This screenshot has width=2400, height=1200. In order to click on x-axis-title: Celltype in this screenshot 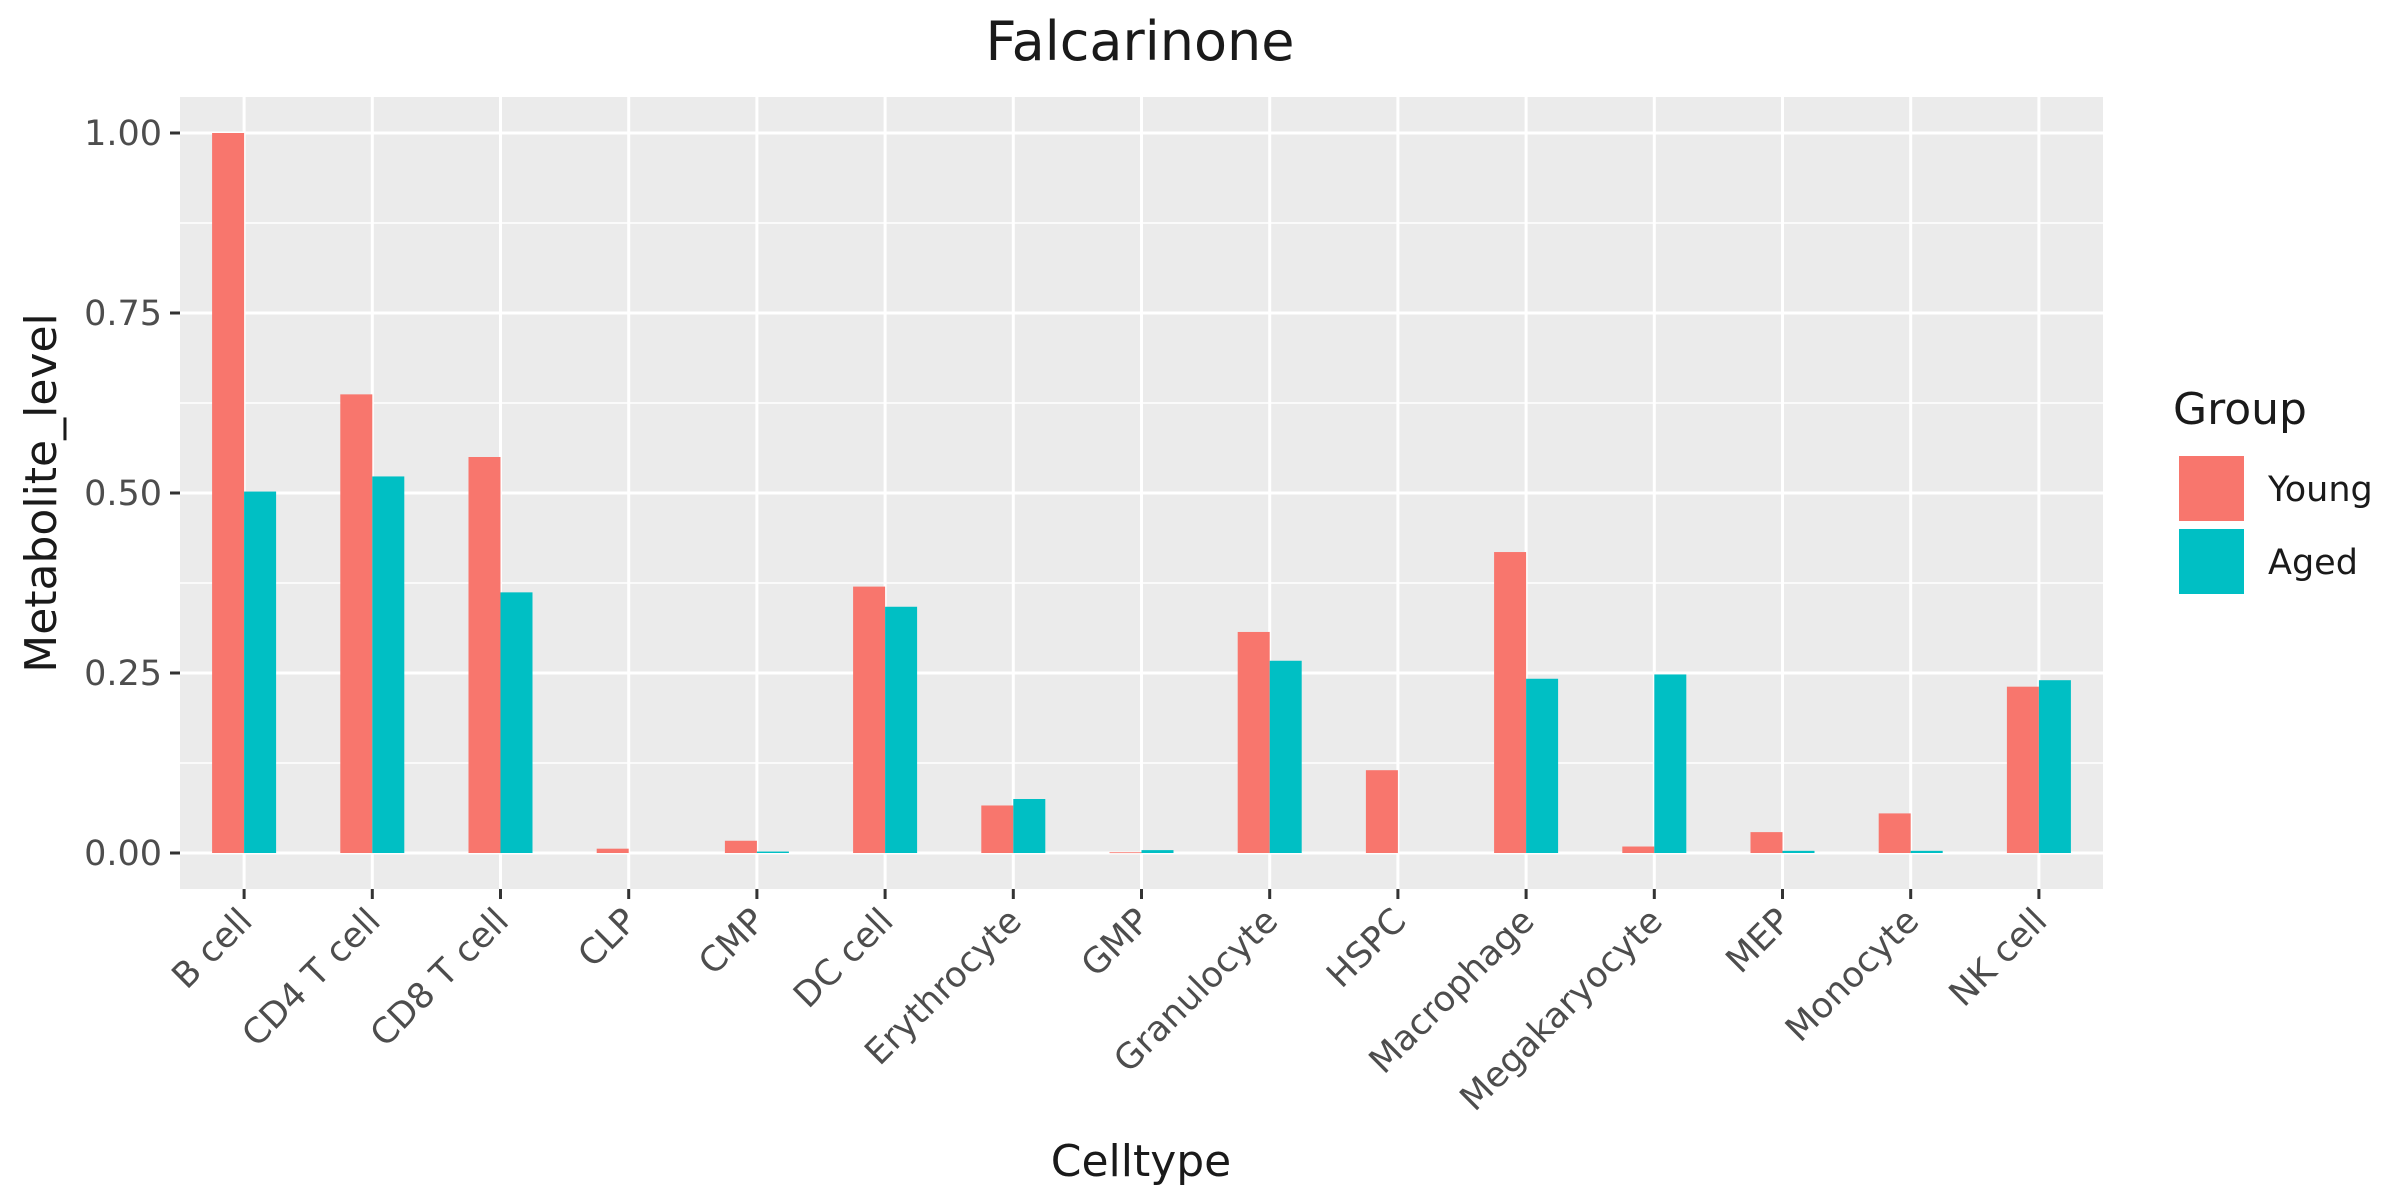, I will do `click(1141, 1161)`.